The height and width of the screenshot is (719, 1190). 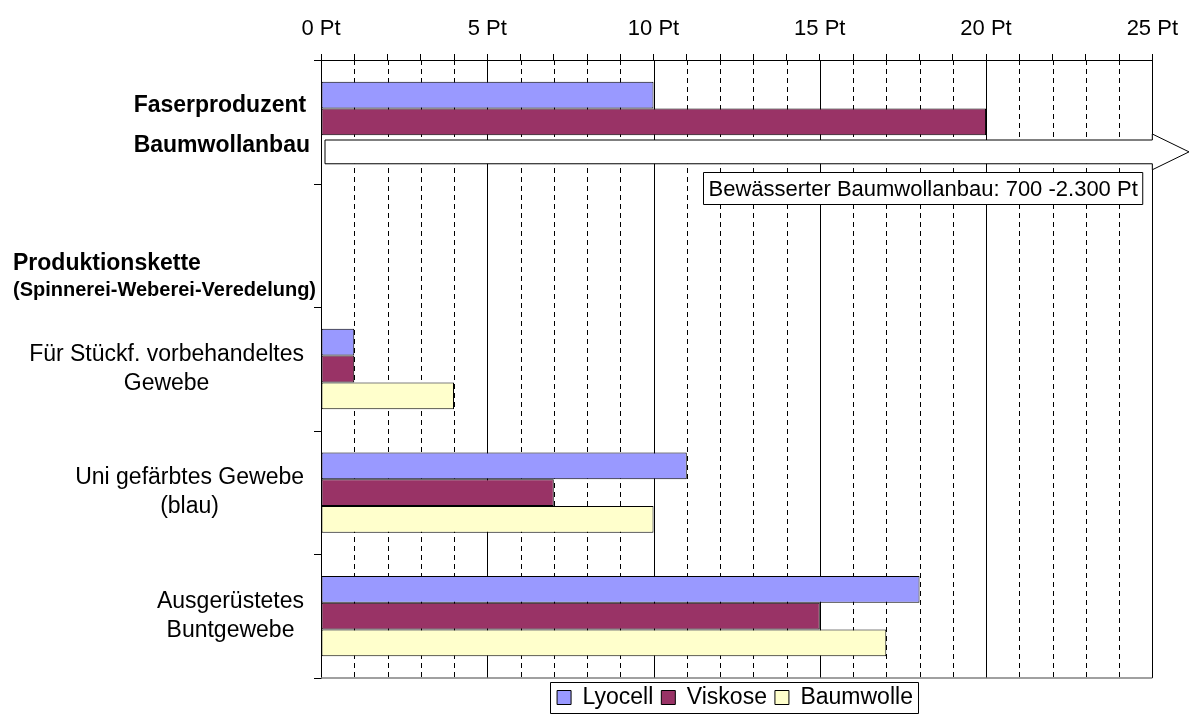 What do you see at coordinates (165, 274) in the screenshot?
I see `y-tick-label: Produktionskette (Spinnerei-Weberei-Veredelung)` at bounding box center [165, 274].